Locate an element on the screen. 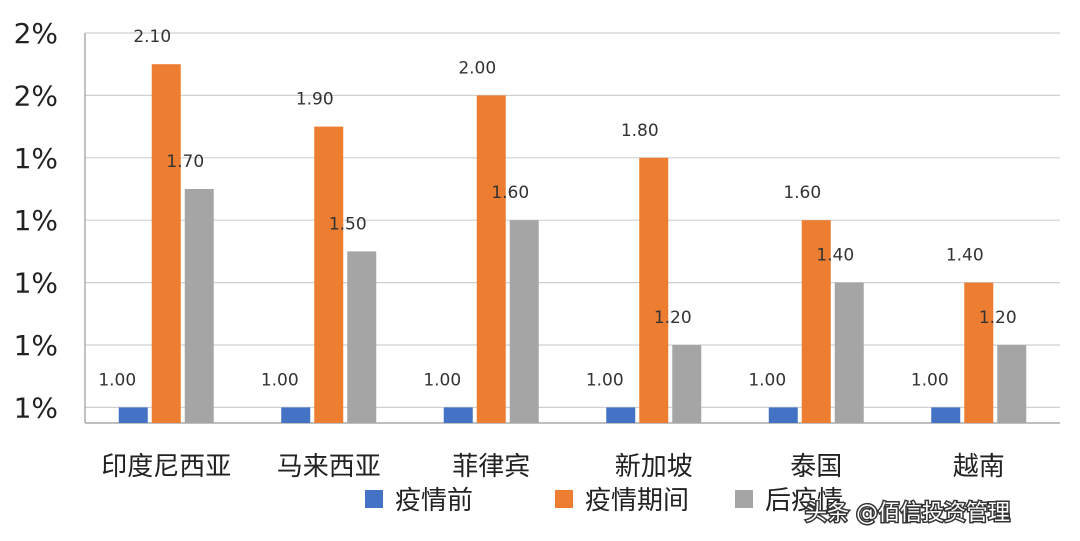 The image size is (1080, 541). data-label: 1.80 is located at coordinates (640, 131).